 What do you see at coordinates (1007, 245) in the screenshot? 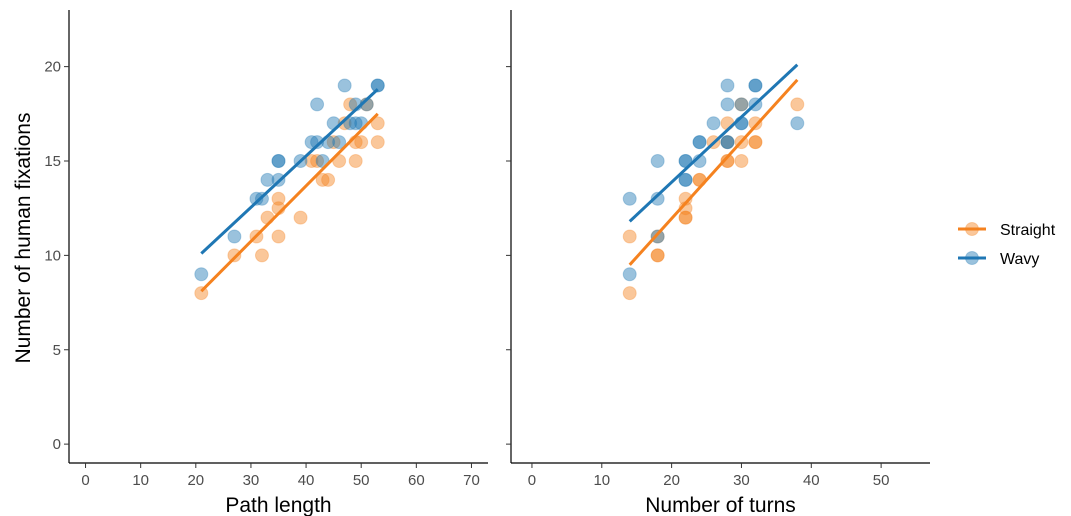
I see `legend: Straight Wavy` at bounding box center [1007, 245].